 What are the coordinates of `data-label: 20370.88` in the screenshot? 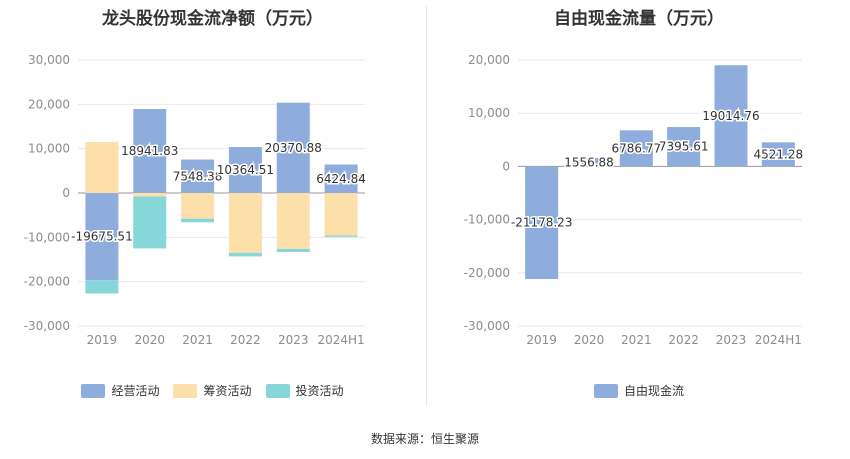 It's located at (293, 148).